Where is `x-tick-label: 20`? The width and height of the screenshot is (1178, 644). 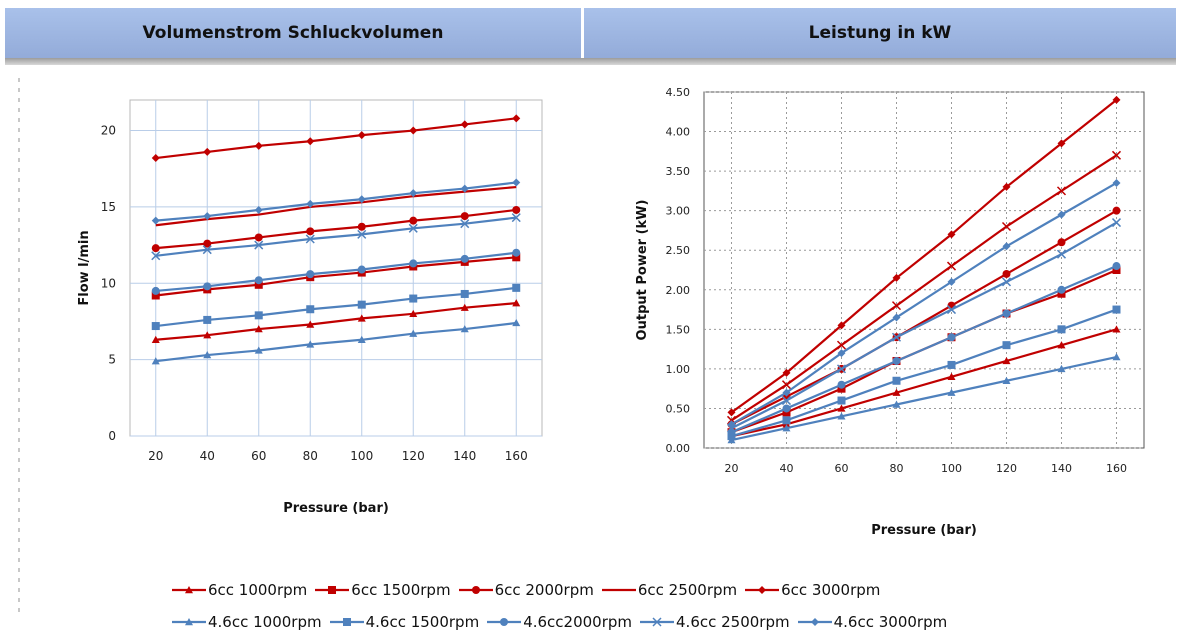
x-tick-label: 20 is located at coordinates (155, 456).